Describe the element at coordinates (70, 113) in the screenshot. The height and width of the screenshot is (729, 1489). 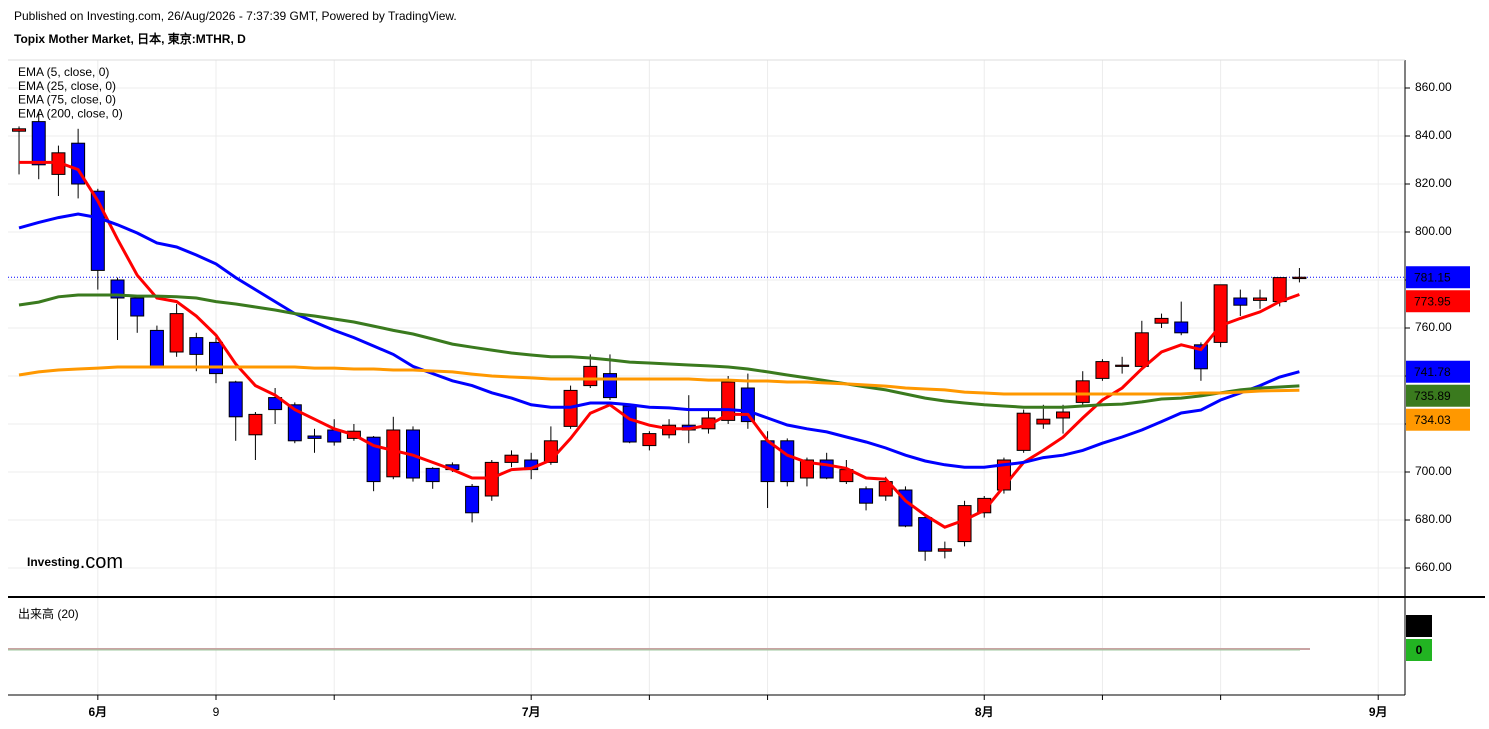
I see `legend-entry: EMA (200, close, 0)` at that location.